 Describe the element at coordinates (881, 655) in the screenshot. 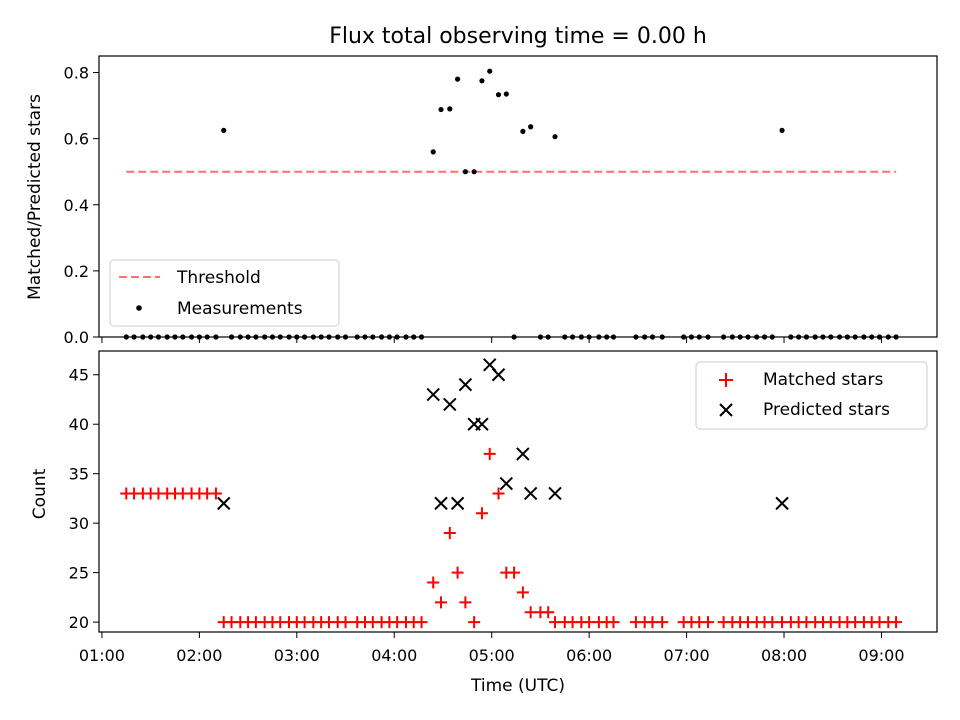

I see `bottom-x-tick-label: 09:00` at that location.